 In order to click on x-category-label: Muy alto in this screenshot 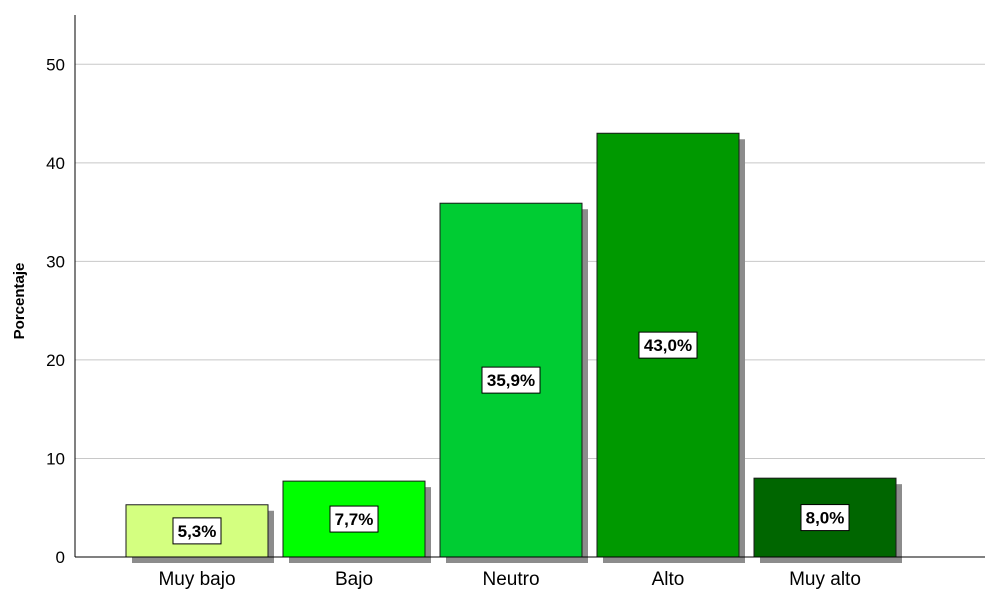, I will do `click(825, 579)`.